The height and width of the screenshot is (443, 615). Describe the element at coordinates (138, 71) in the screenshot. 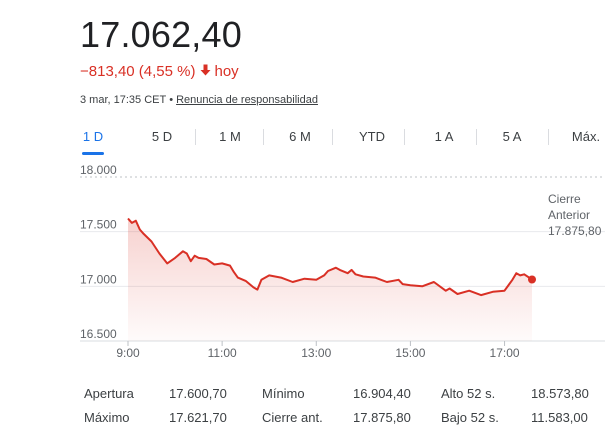

I see `change-value: −813,40 (4,55 %)` at that location.